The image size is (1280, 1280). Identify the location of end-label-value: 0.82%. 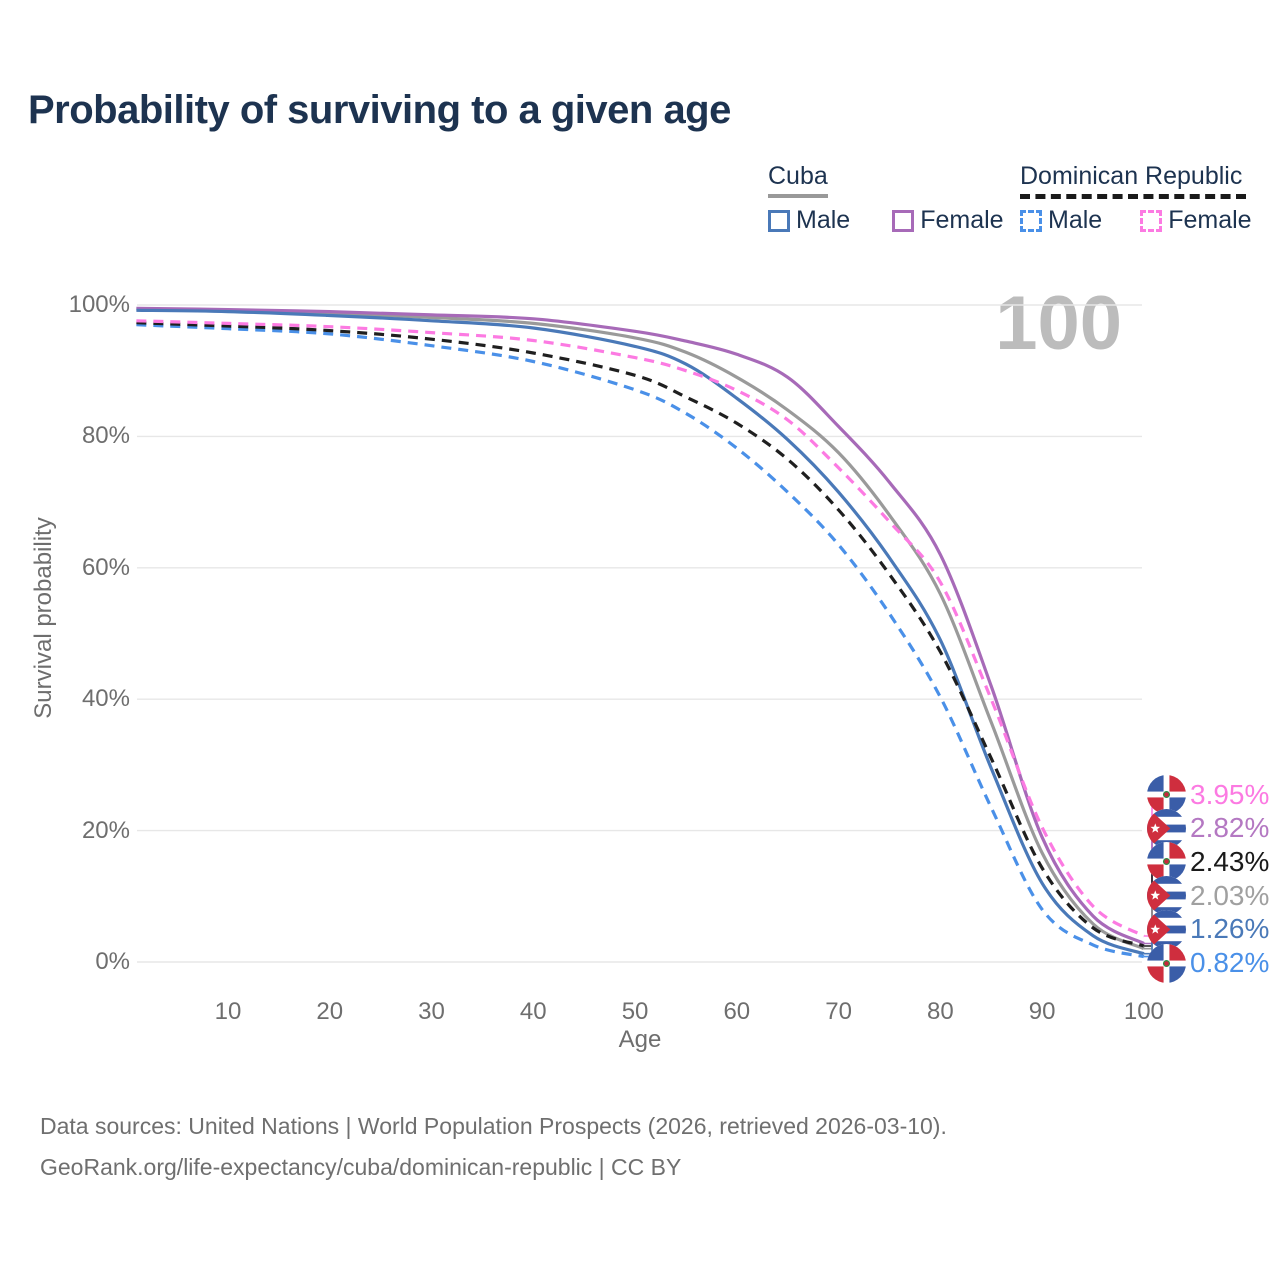
(1230, 962).